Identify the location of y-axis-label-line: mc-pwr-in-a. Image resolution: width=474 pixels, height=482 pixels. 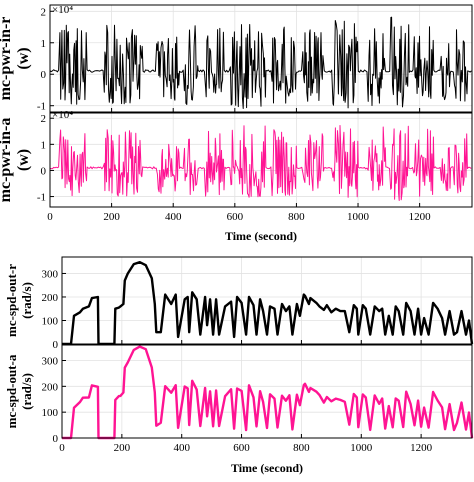
(7, 160).